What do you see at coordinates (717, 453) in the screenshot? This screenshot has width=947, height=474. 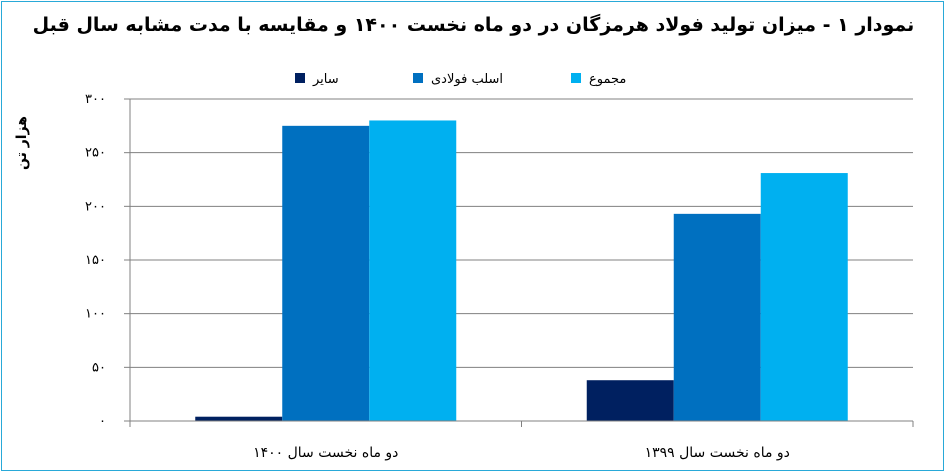 I see `x-tick-label: دو ماه نخست سال ۱۳۹۹` at bounding box center [717, 453].